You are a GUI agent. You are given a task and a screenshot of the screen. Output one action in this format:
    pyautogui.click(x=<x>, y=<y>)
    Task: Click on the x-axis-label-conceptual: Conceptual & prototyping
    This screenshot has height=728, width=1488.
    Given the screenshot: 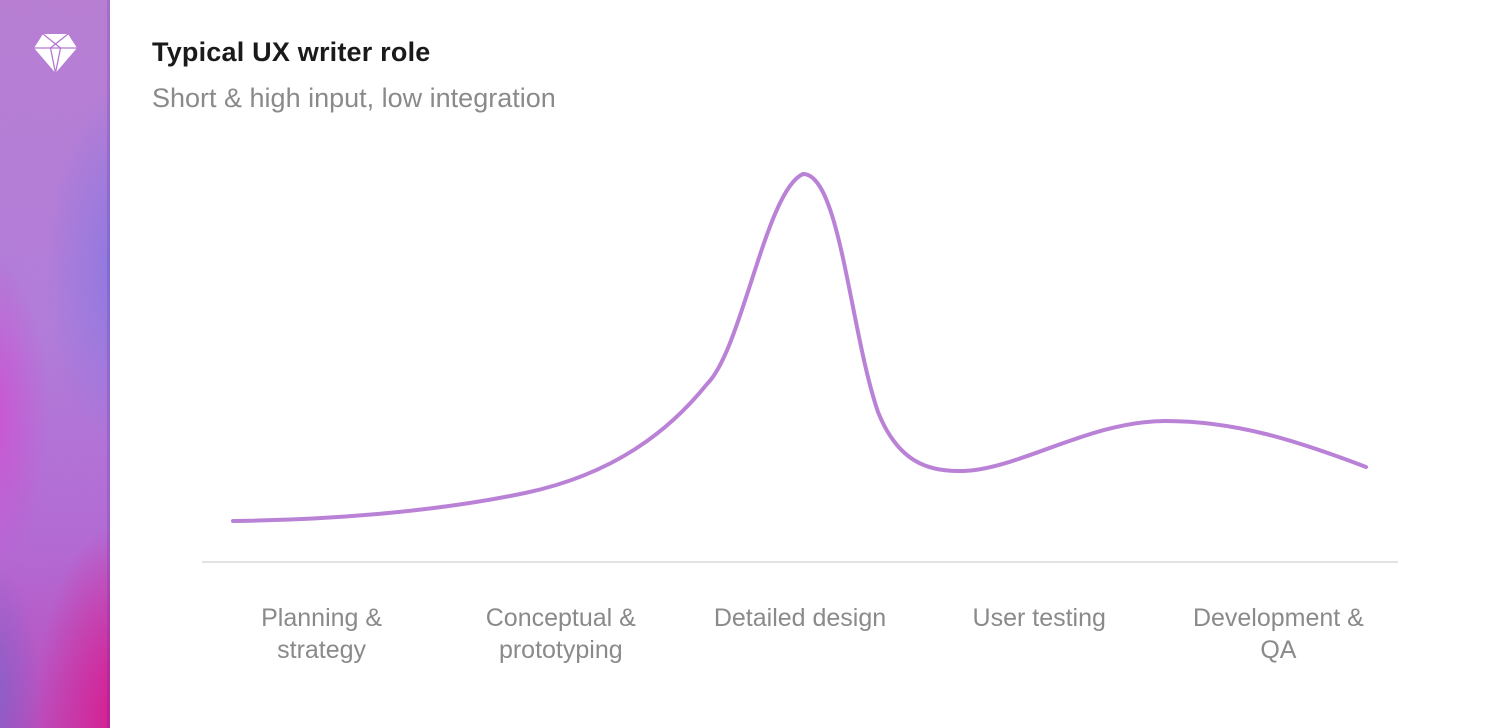 What is the action you would take?
    pyautogui.click(x=560, y=634)
    